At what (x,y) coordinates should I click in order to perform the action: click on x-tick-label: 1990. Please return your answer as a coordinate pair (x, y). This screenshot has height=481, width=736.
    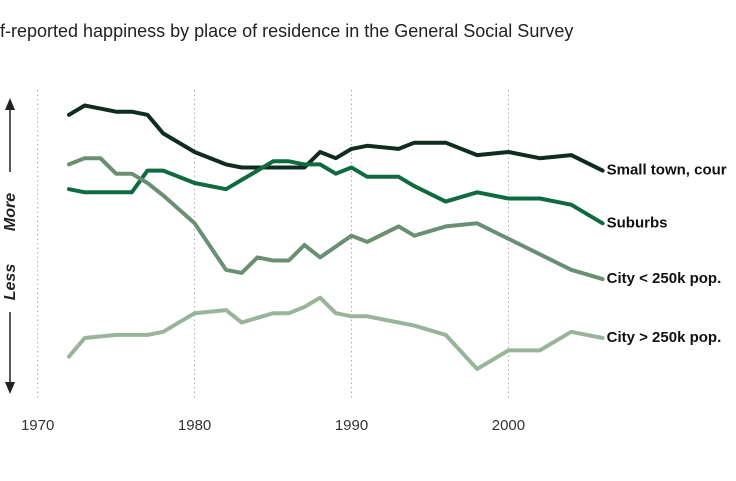
    Looking at the image, I should click on (351, 425).